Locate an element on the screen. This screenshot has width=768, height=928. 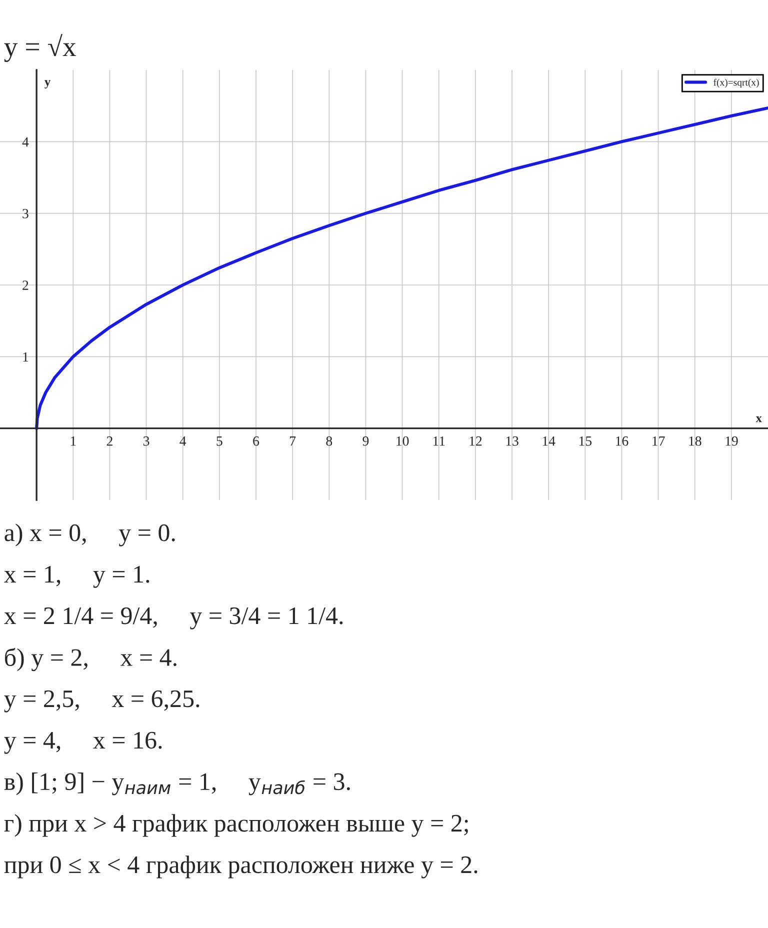
x-tick-label: 1 is located at coordinates (73, 441).